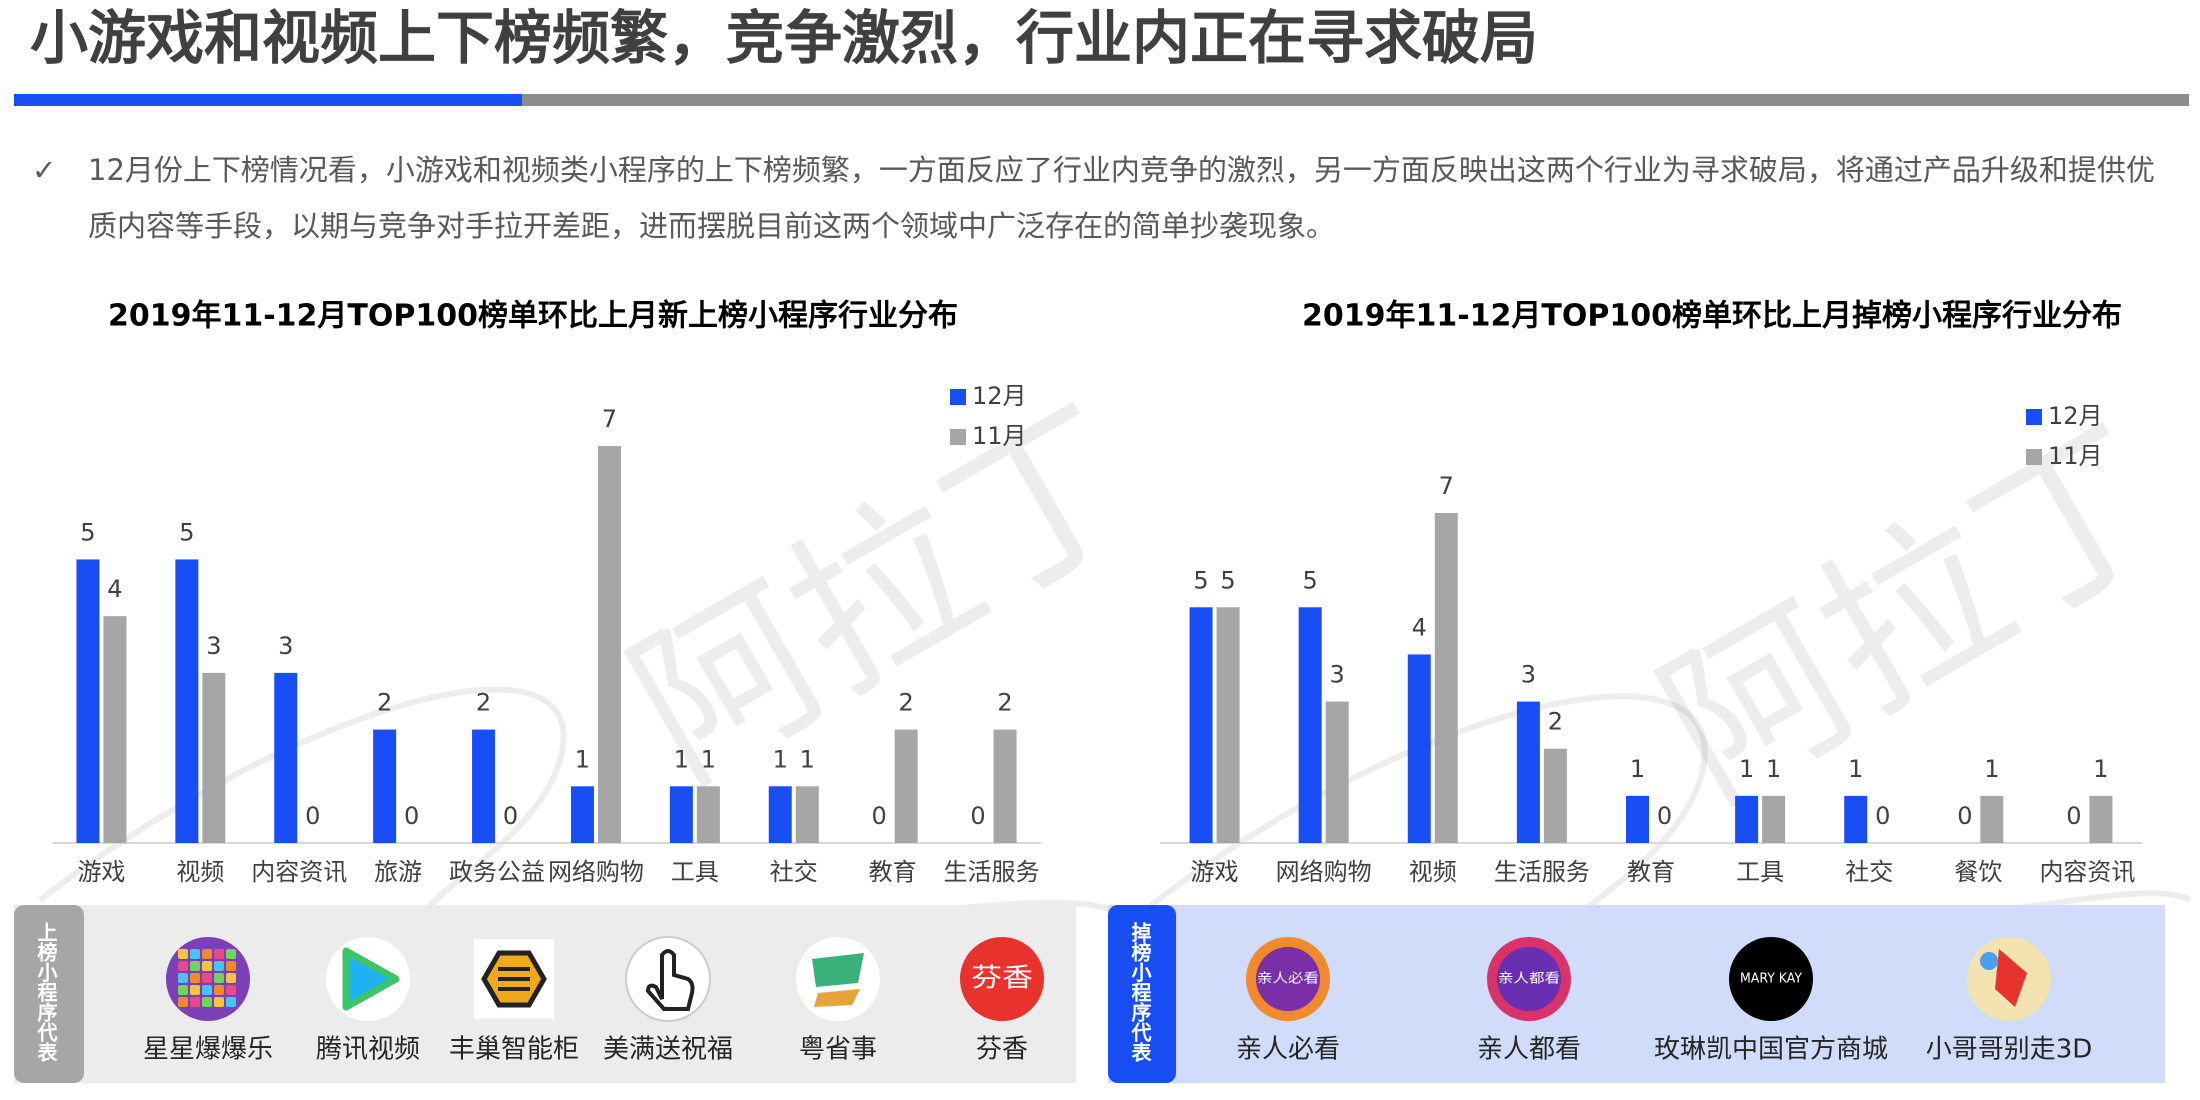  I want to click on legend-label: 12月, so click(999, 396).